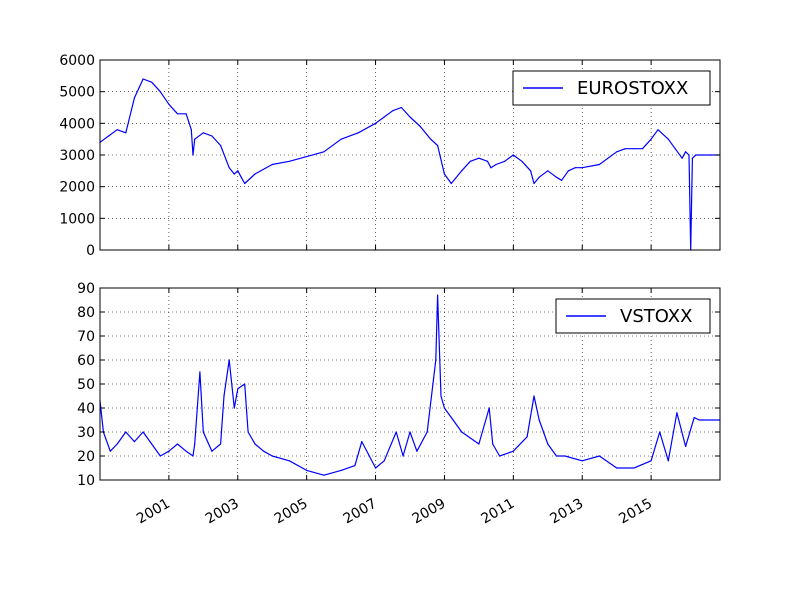 The image size is (800, 600). I want to click on top-legend: EUROSTOXX, so click(611, 88).